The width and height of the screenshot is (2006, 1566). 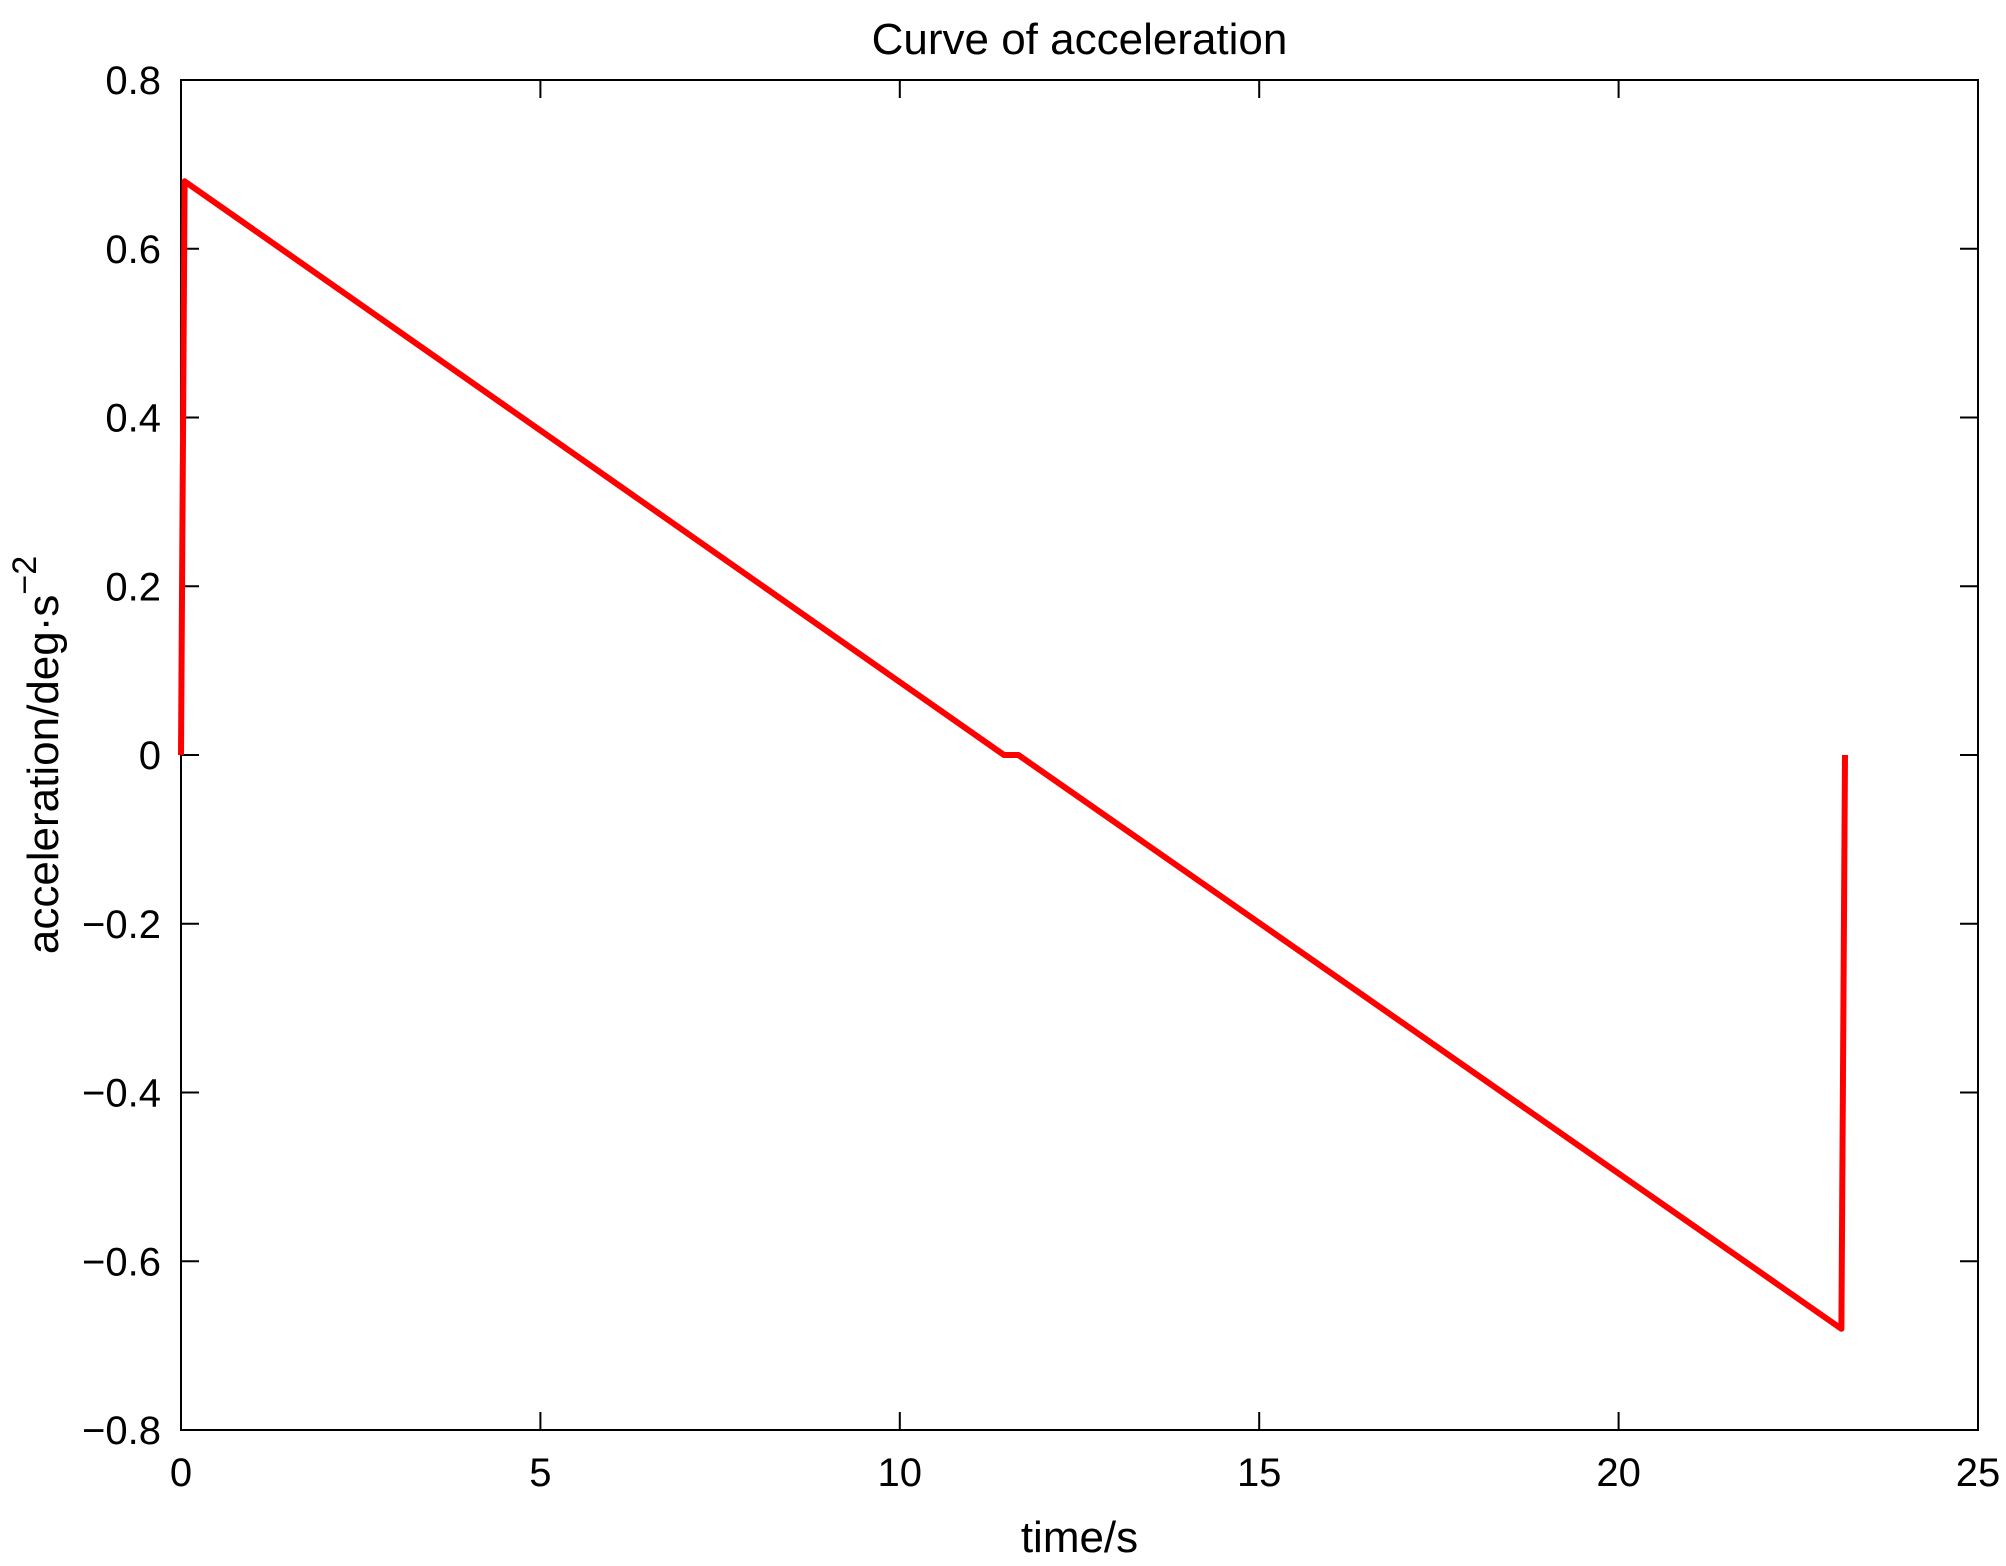 What do you see at coordinates (1085, 1473) in the screenshot?
I see `x-axis-tick-labels: 0 5 10 15 20 25` at bounding box center [1085, 1473].